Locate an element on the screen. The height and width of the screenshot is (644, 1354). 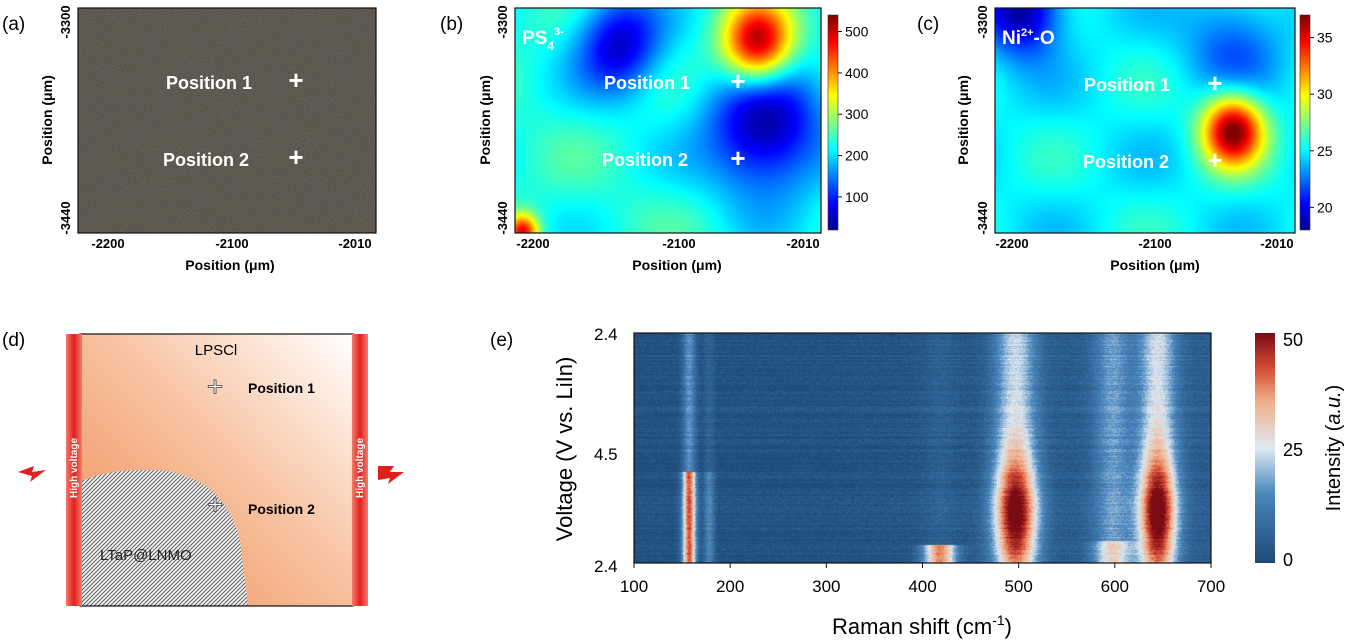
colorbar-b is located at coordinates (833, 122).